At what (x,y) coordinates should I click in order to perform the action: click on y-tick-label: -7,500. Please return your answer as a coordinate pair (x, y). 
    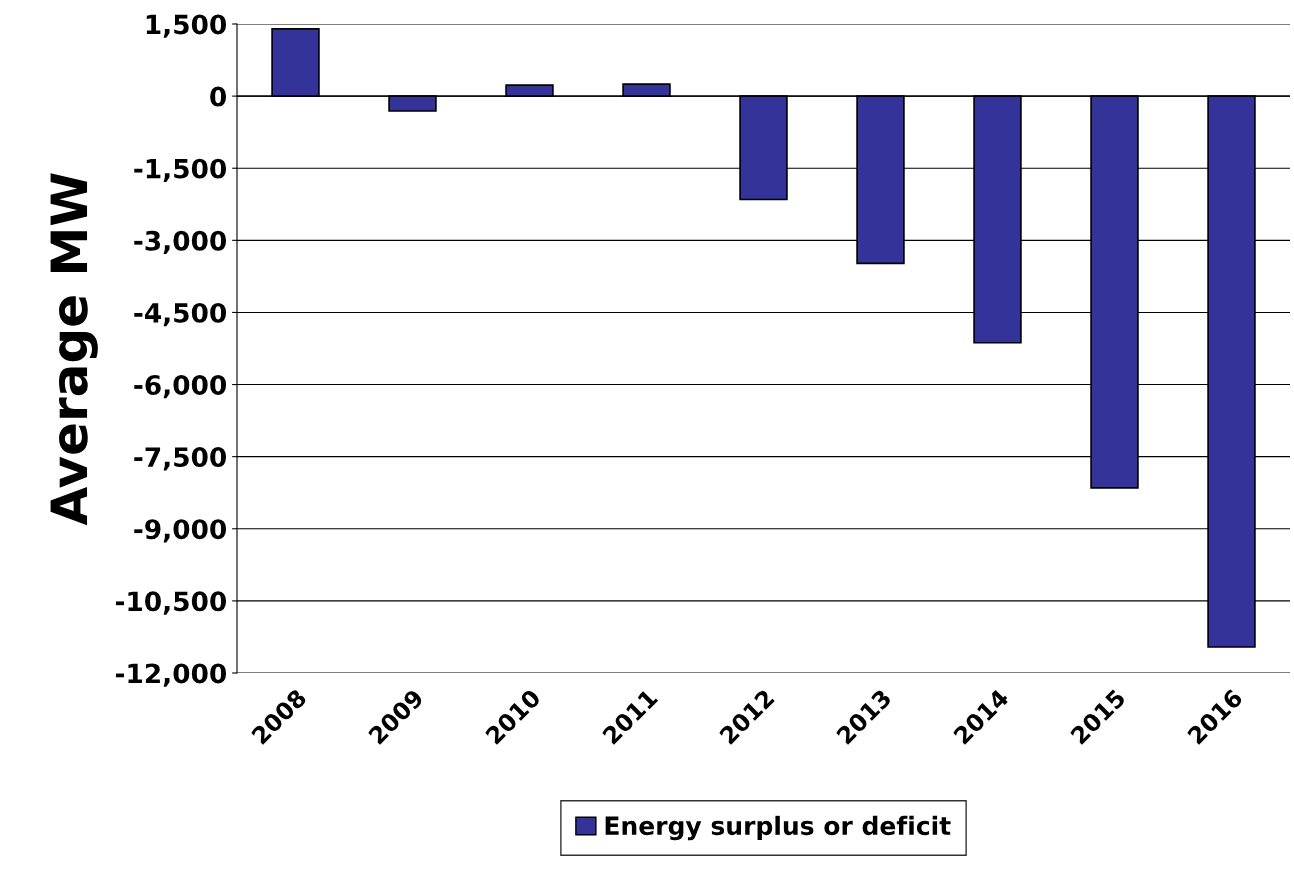
    Looking at the image, I should click on (180, 459).